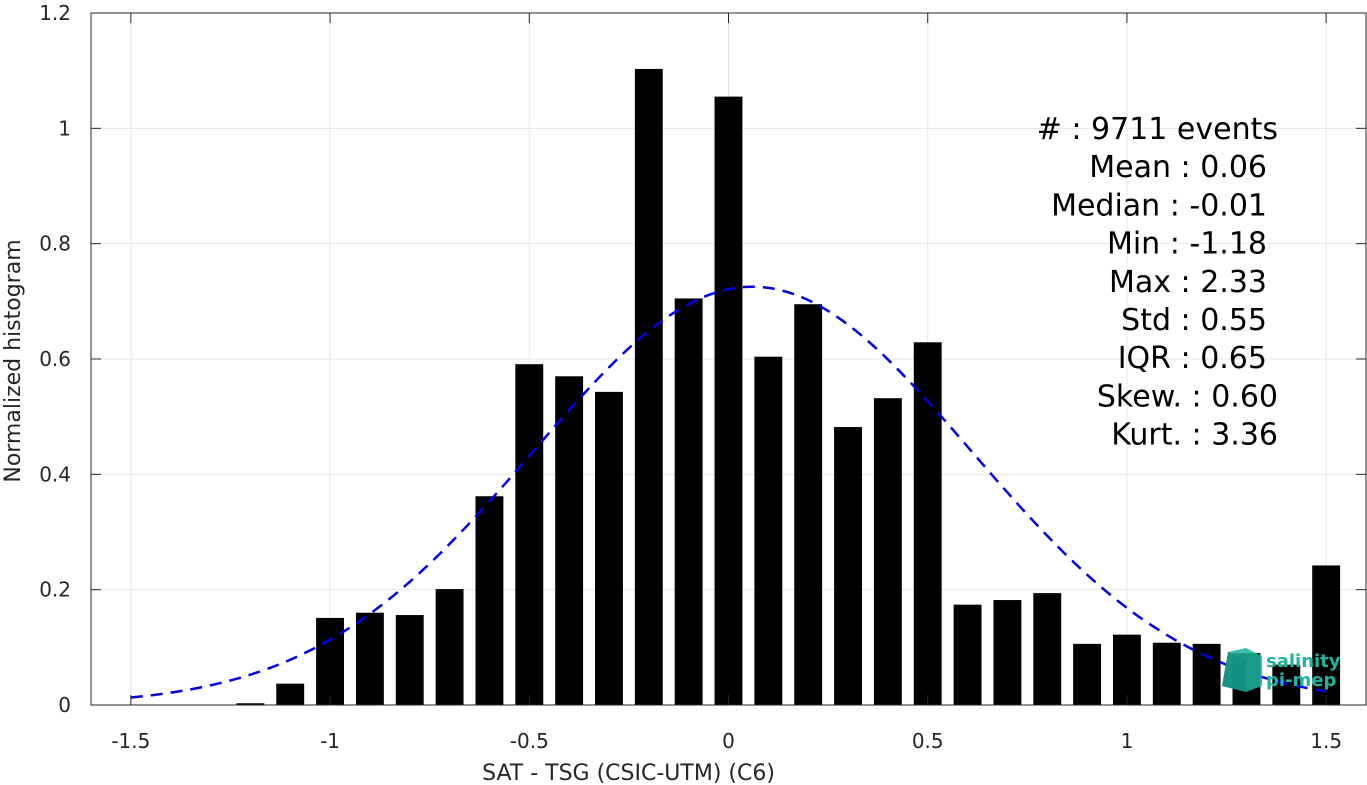  What do you see at coordinates (1157, 129) in the screenshot?
I see `stats-line: # : 9711 events` at bounding box center [1157, 129].